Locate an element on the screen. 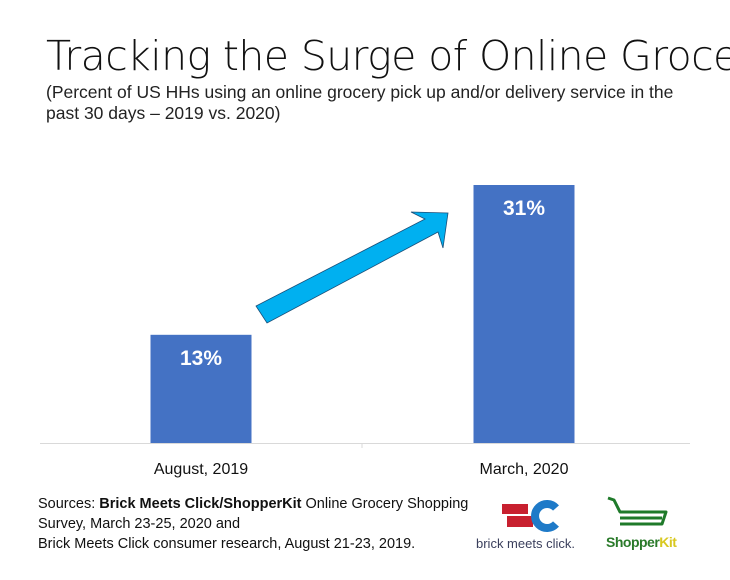  shopperkit-text: ShopperKit is located at coordinates (641, 542).